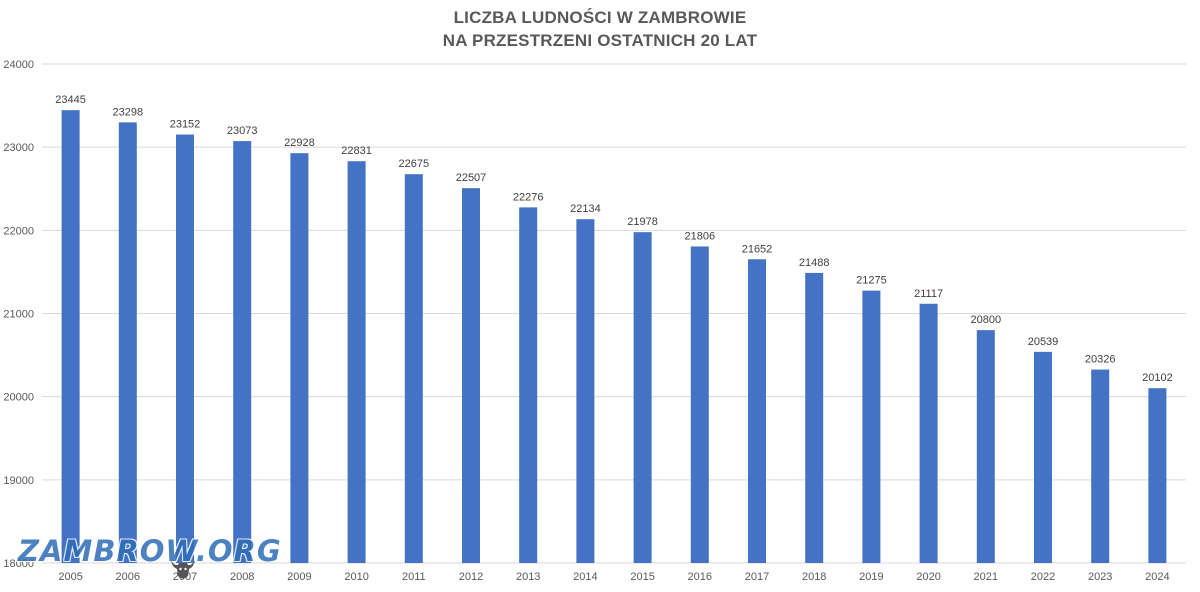 This screenshot has width=1200, height=592. Describe the element at coordinates (986, 320) in the screenshot. I see `bar-value-label: 20800` at that location.